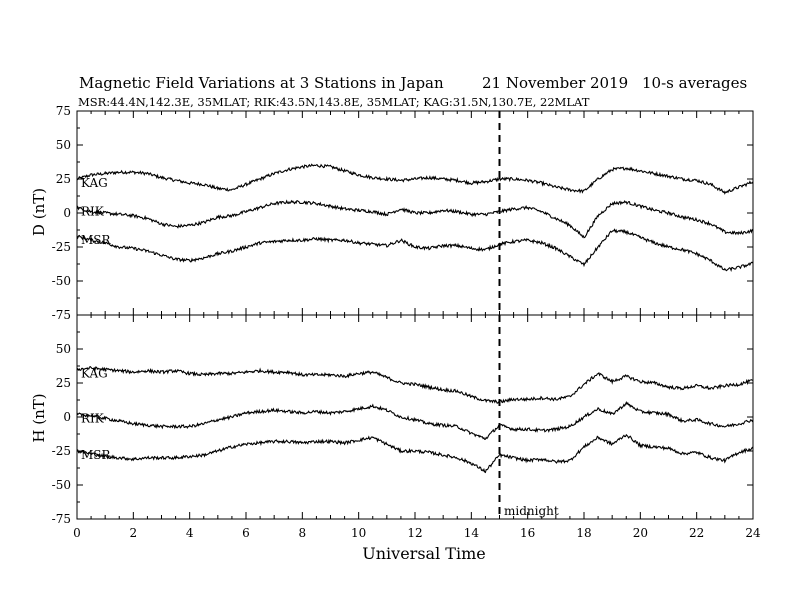  Describe the element at coordinates (583, 533) in the screenshot. I see `x-tick-label: 18` at that location.